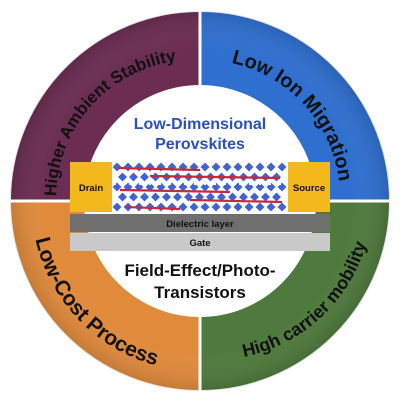  I want to click on device-line2: Transistors, so click(200, 292).